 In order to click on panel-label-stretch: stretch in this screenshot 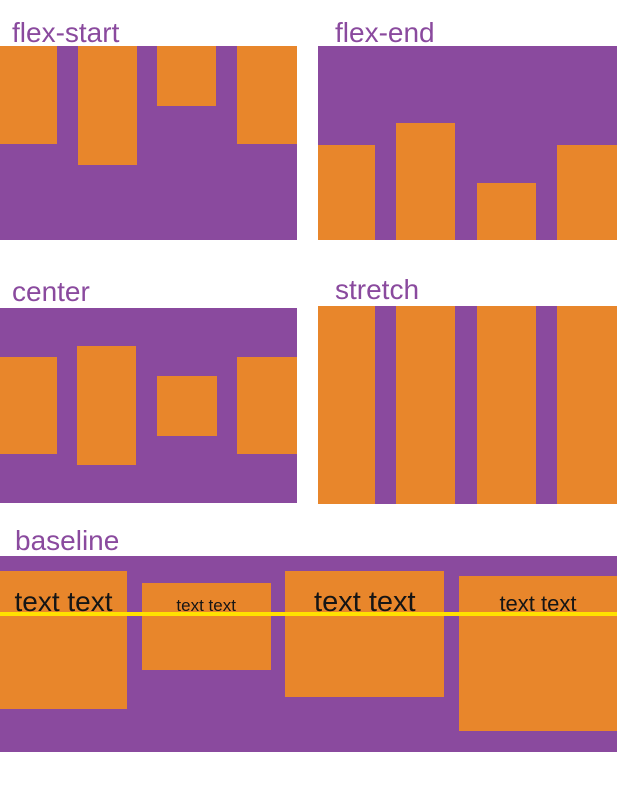, I will do `click(377, 289)`.